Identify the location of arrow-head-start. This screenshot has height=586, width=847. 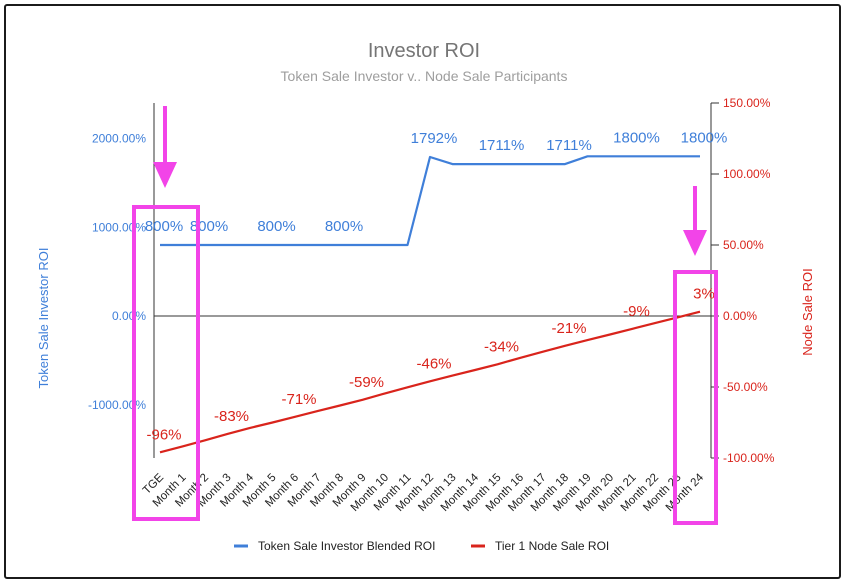
(165, 175).